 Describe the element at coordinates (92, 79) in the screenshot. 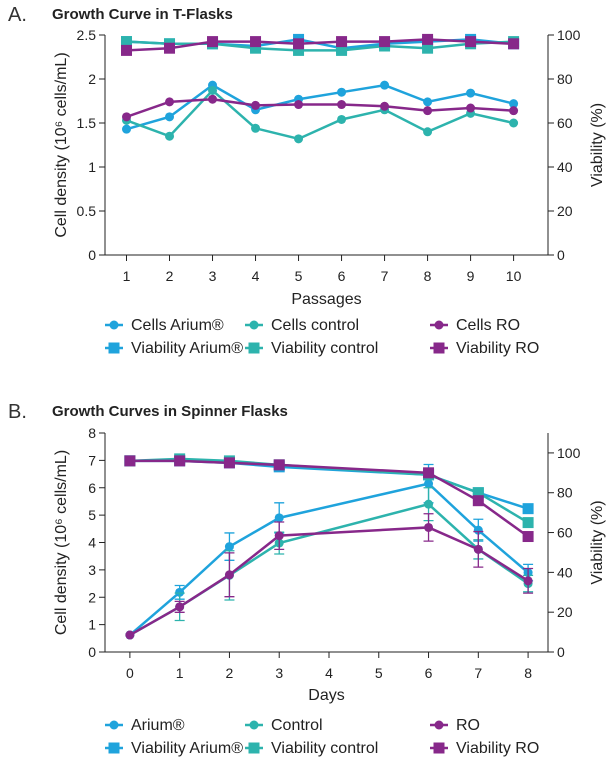

I see `y-tick-label: 2` at that location.